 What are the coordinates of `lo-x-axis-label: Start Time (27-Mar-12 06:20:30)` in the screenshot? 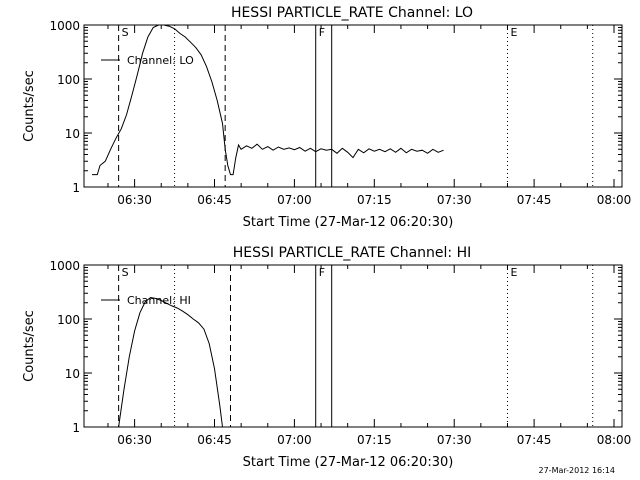 It's located at (348, 222).